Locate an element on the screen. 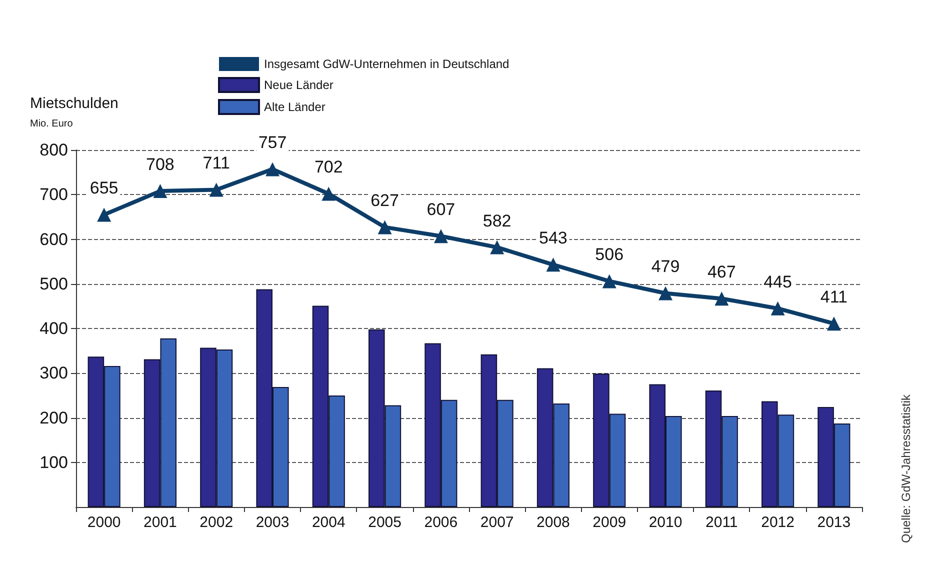 The image size is (925, 565). y-tick-label: 100 is located at coordinates (54, 462).